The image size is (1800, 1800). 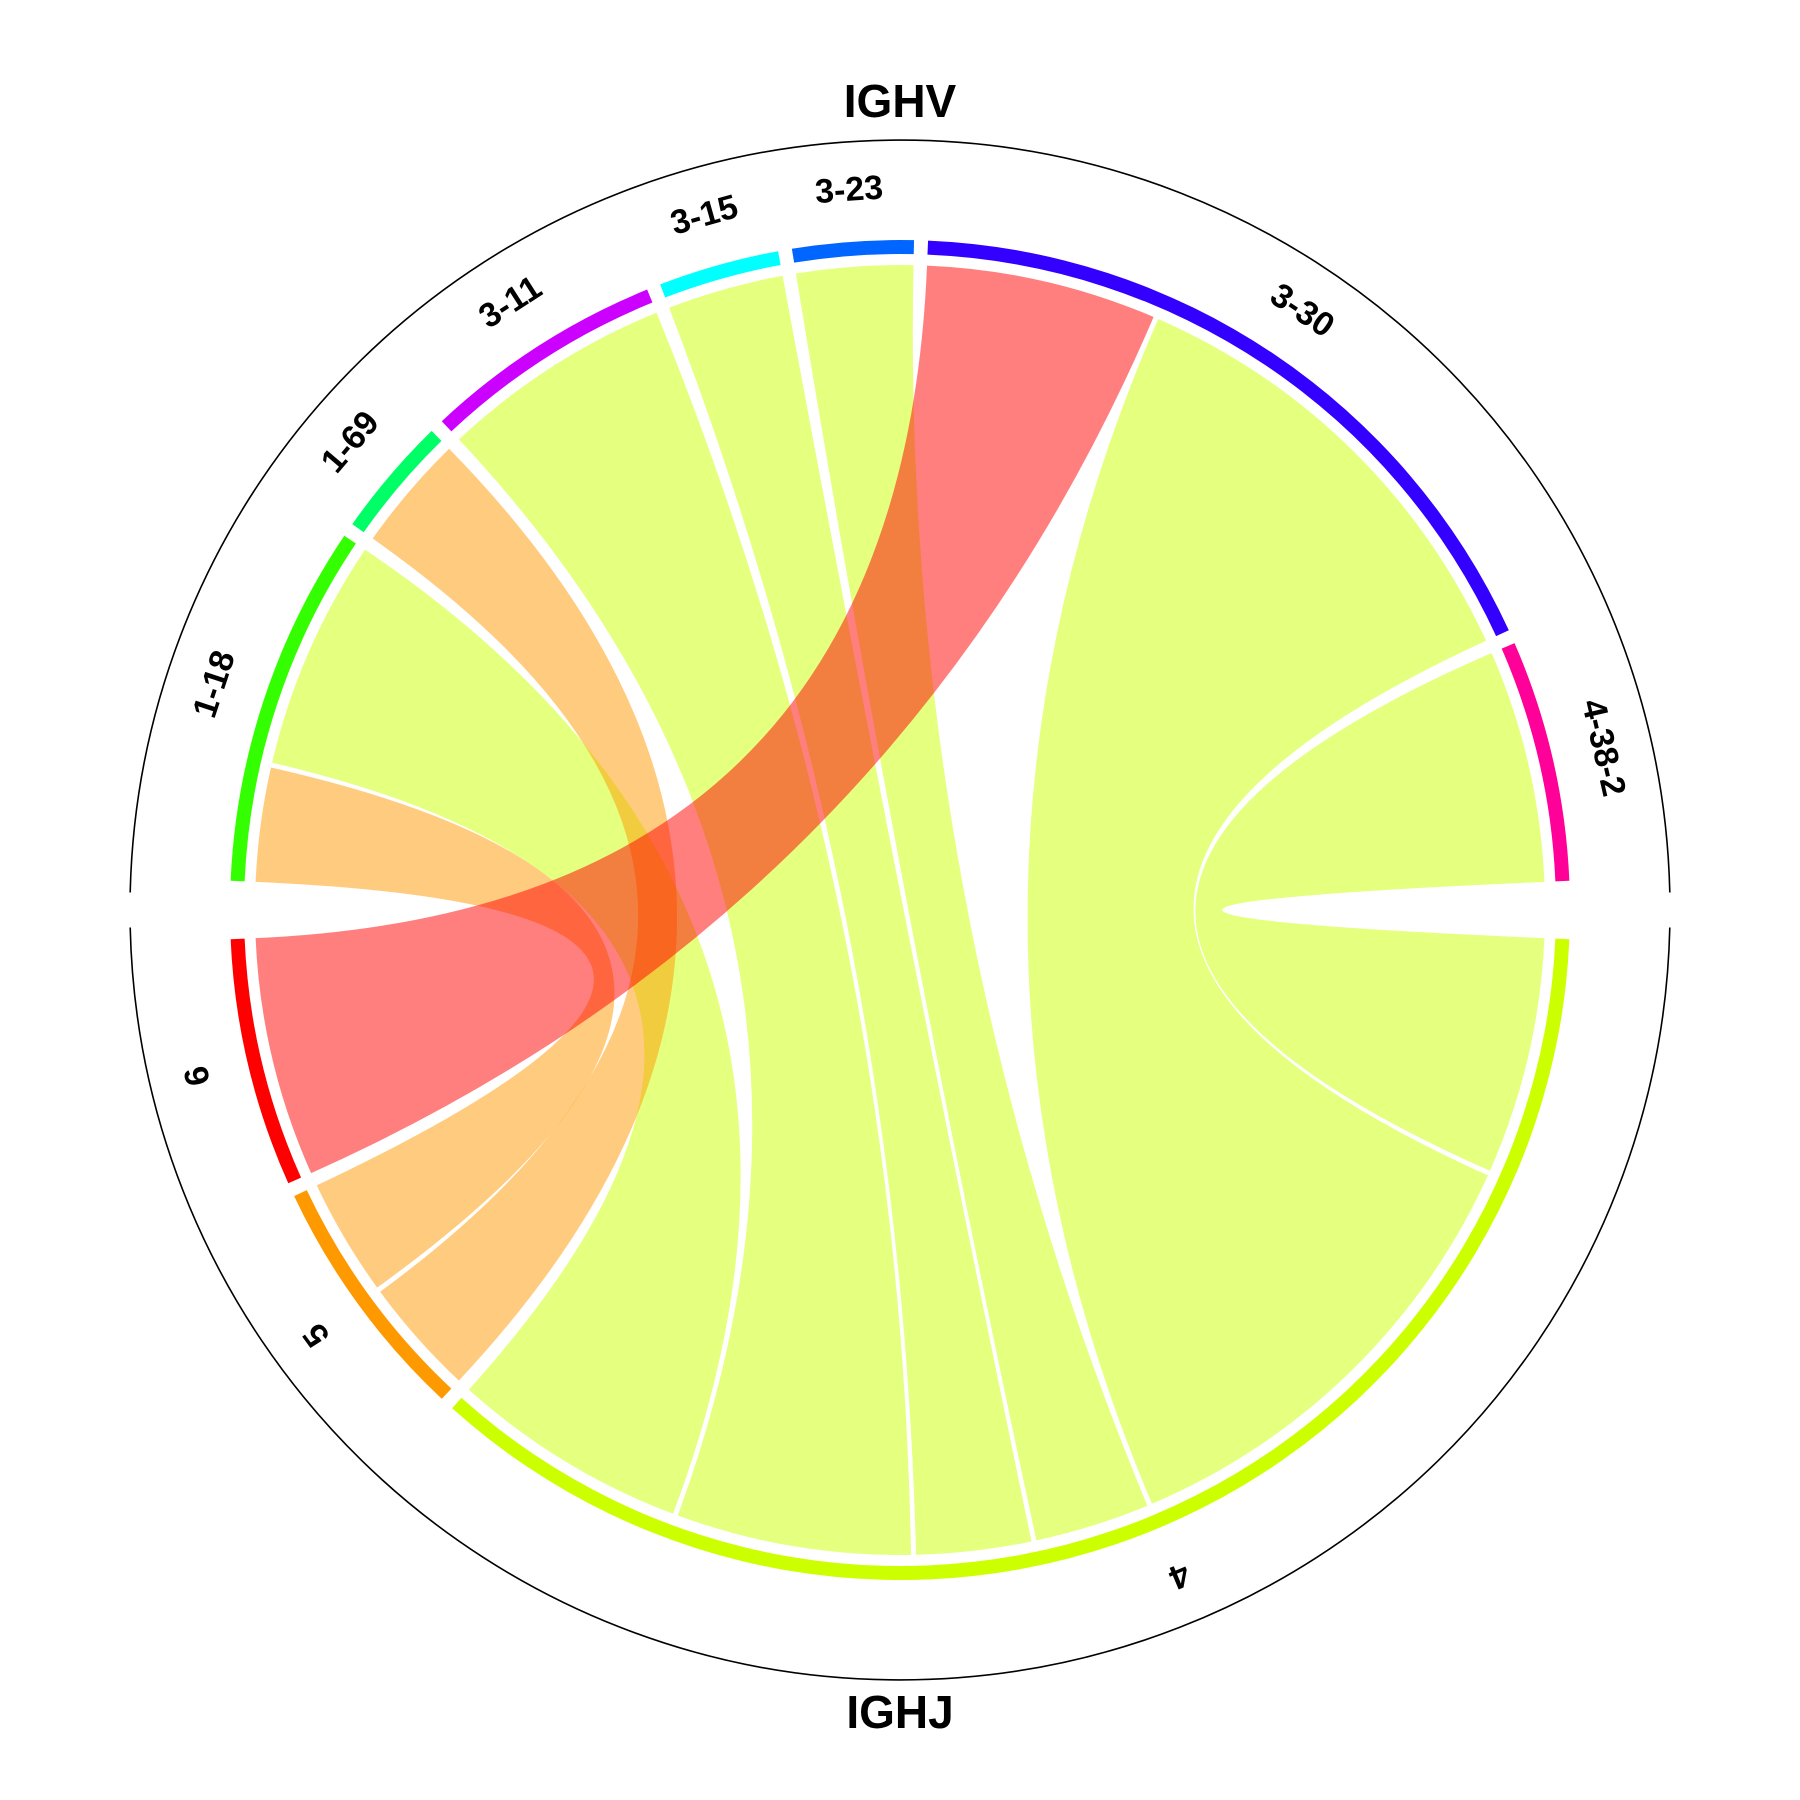 What do you see at coordinates (704, 215) in the screenshot?
I see `segment-label-3-15: 3-15` at bounding box center [704, 215].